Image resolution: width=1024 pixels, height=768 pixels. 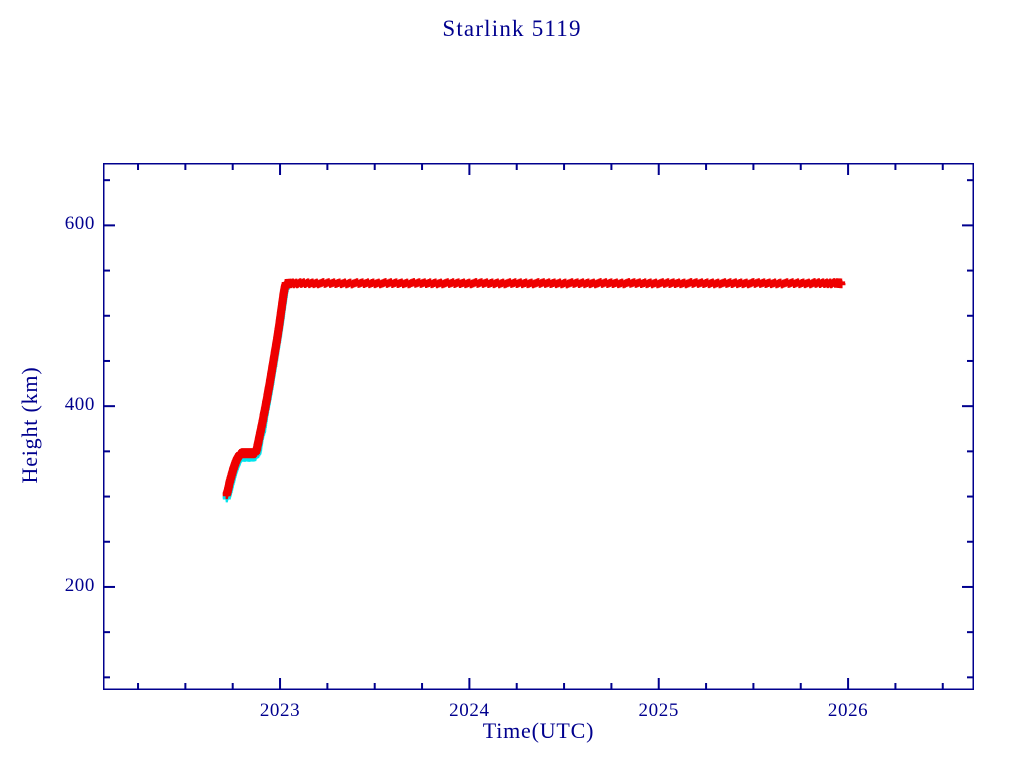 I want to click on x-axis-title: Time(UTC), so click(x=538, y=730).